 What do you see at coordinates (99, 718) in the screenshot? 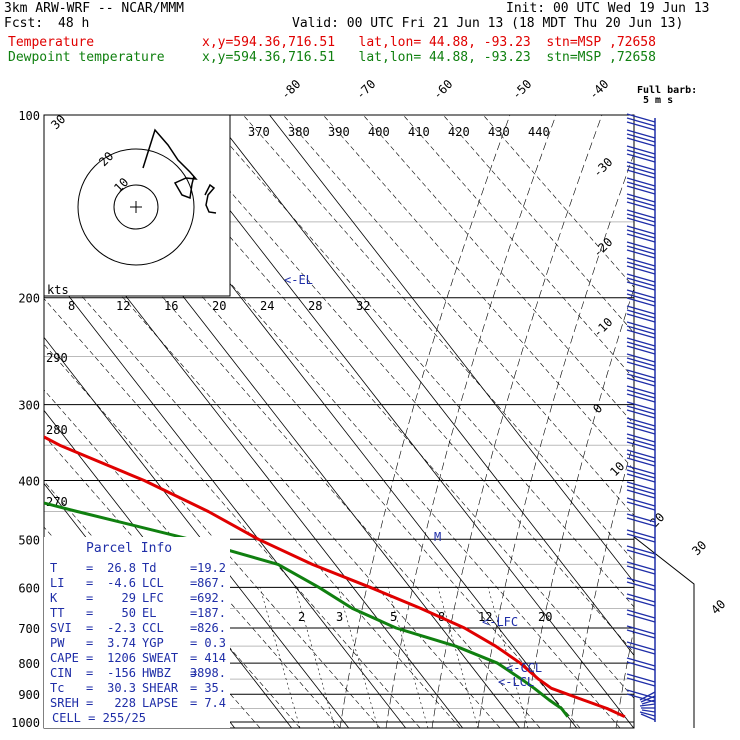
I see `parcel-cell: CELL = 255/25` at bounding box center [99, 718].